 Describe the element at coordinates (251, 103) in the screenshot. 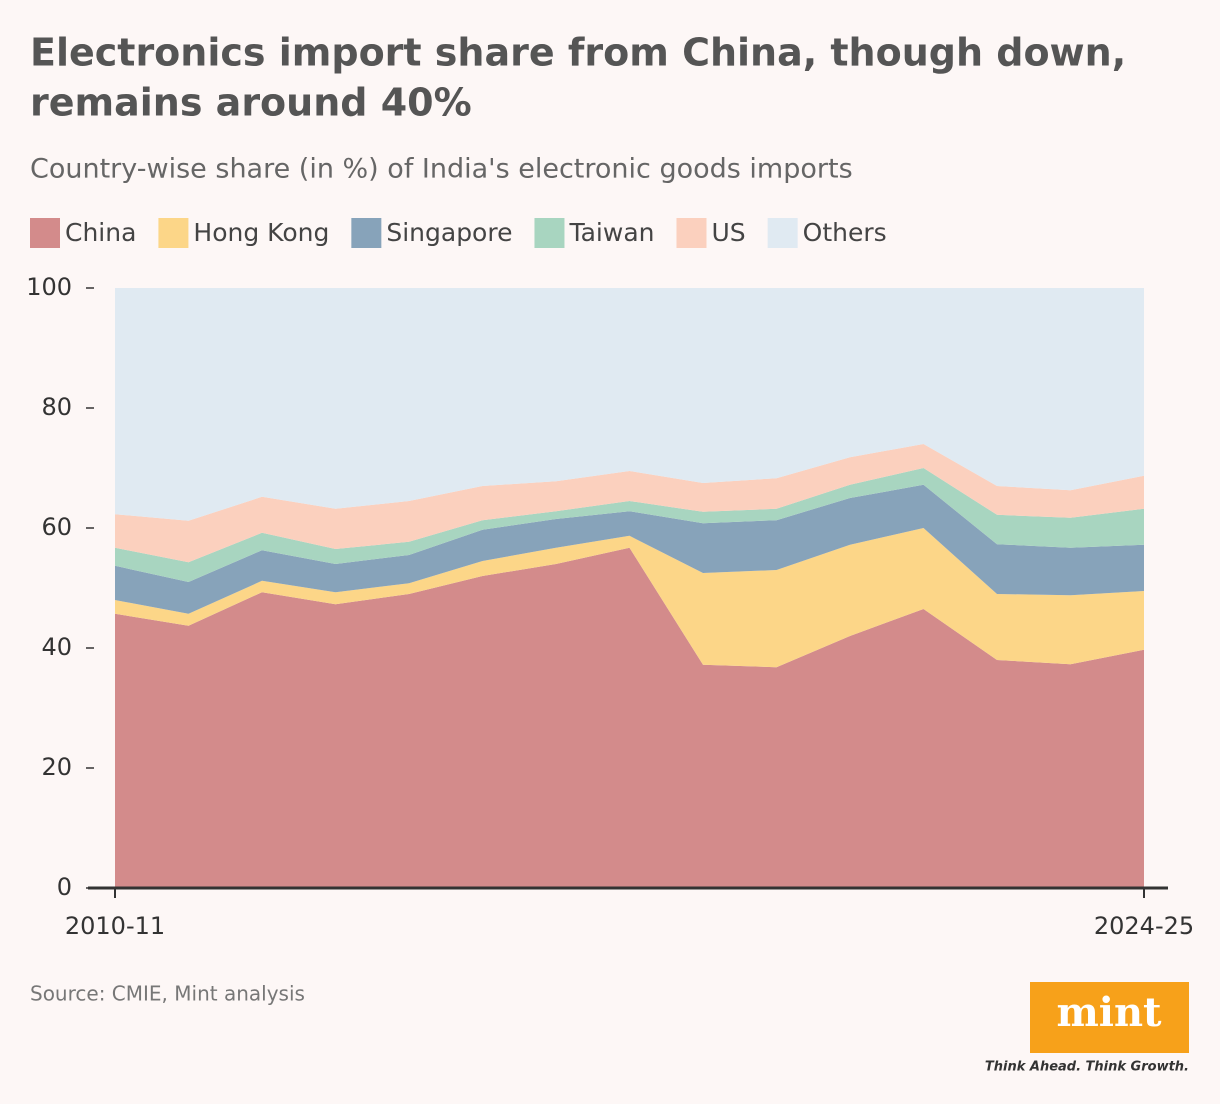

I see `chart-title: remains around 40%` at that location.